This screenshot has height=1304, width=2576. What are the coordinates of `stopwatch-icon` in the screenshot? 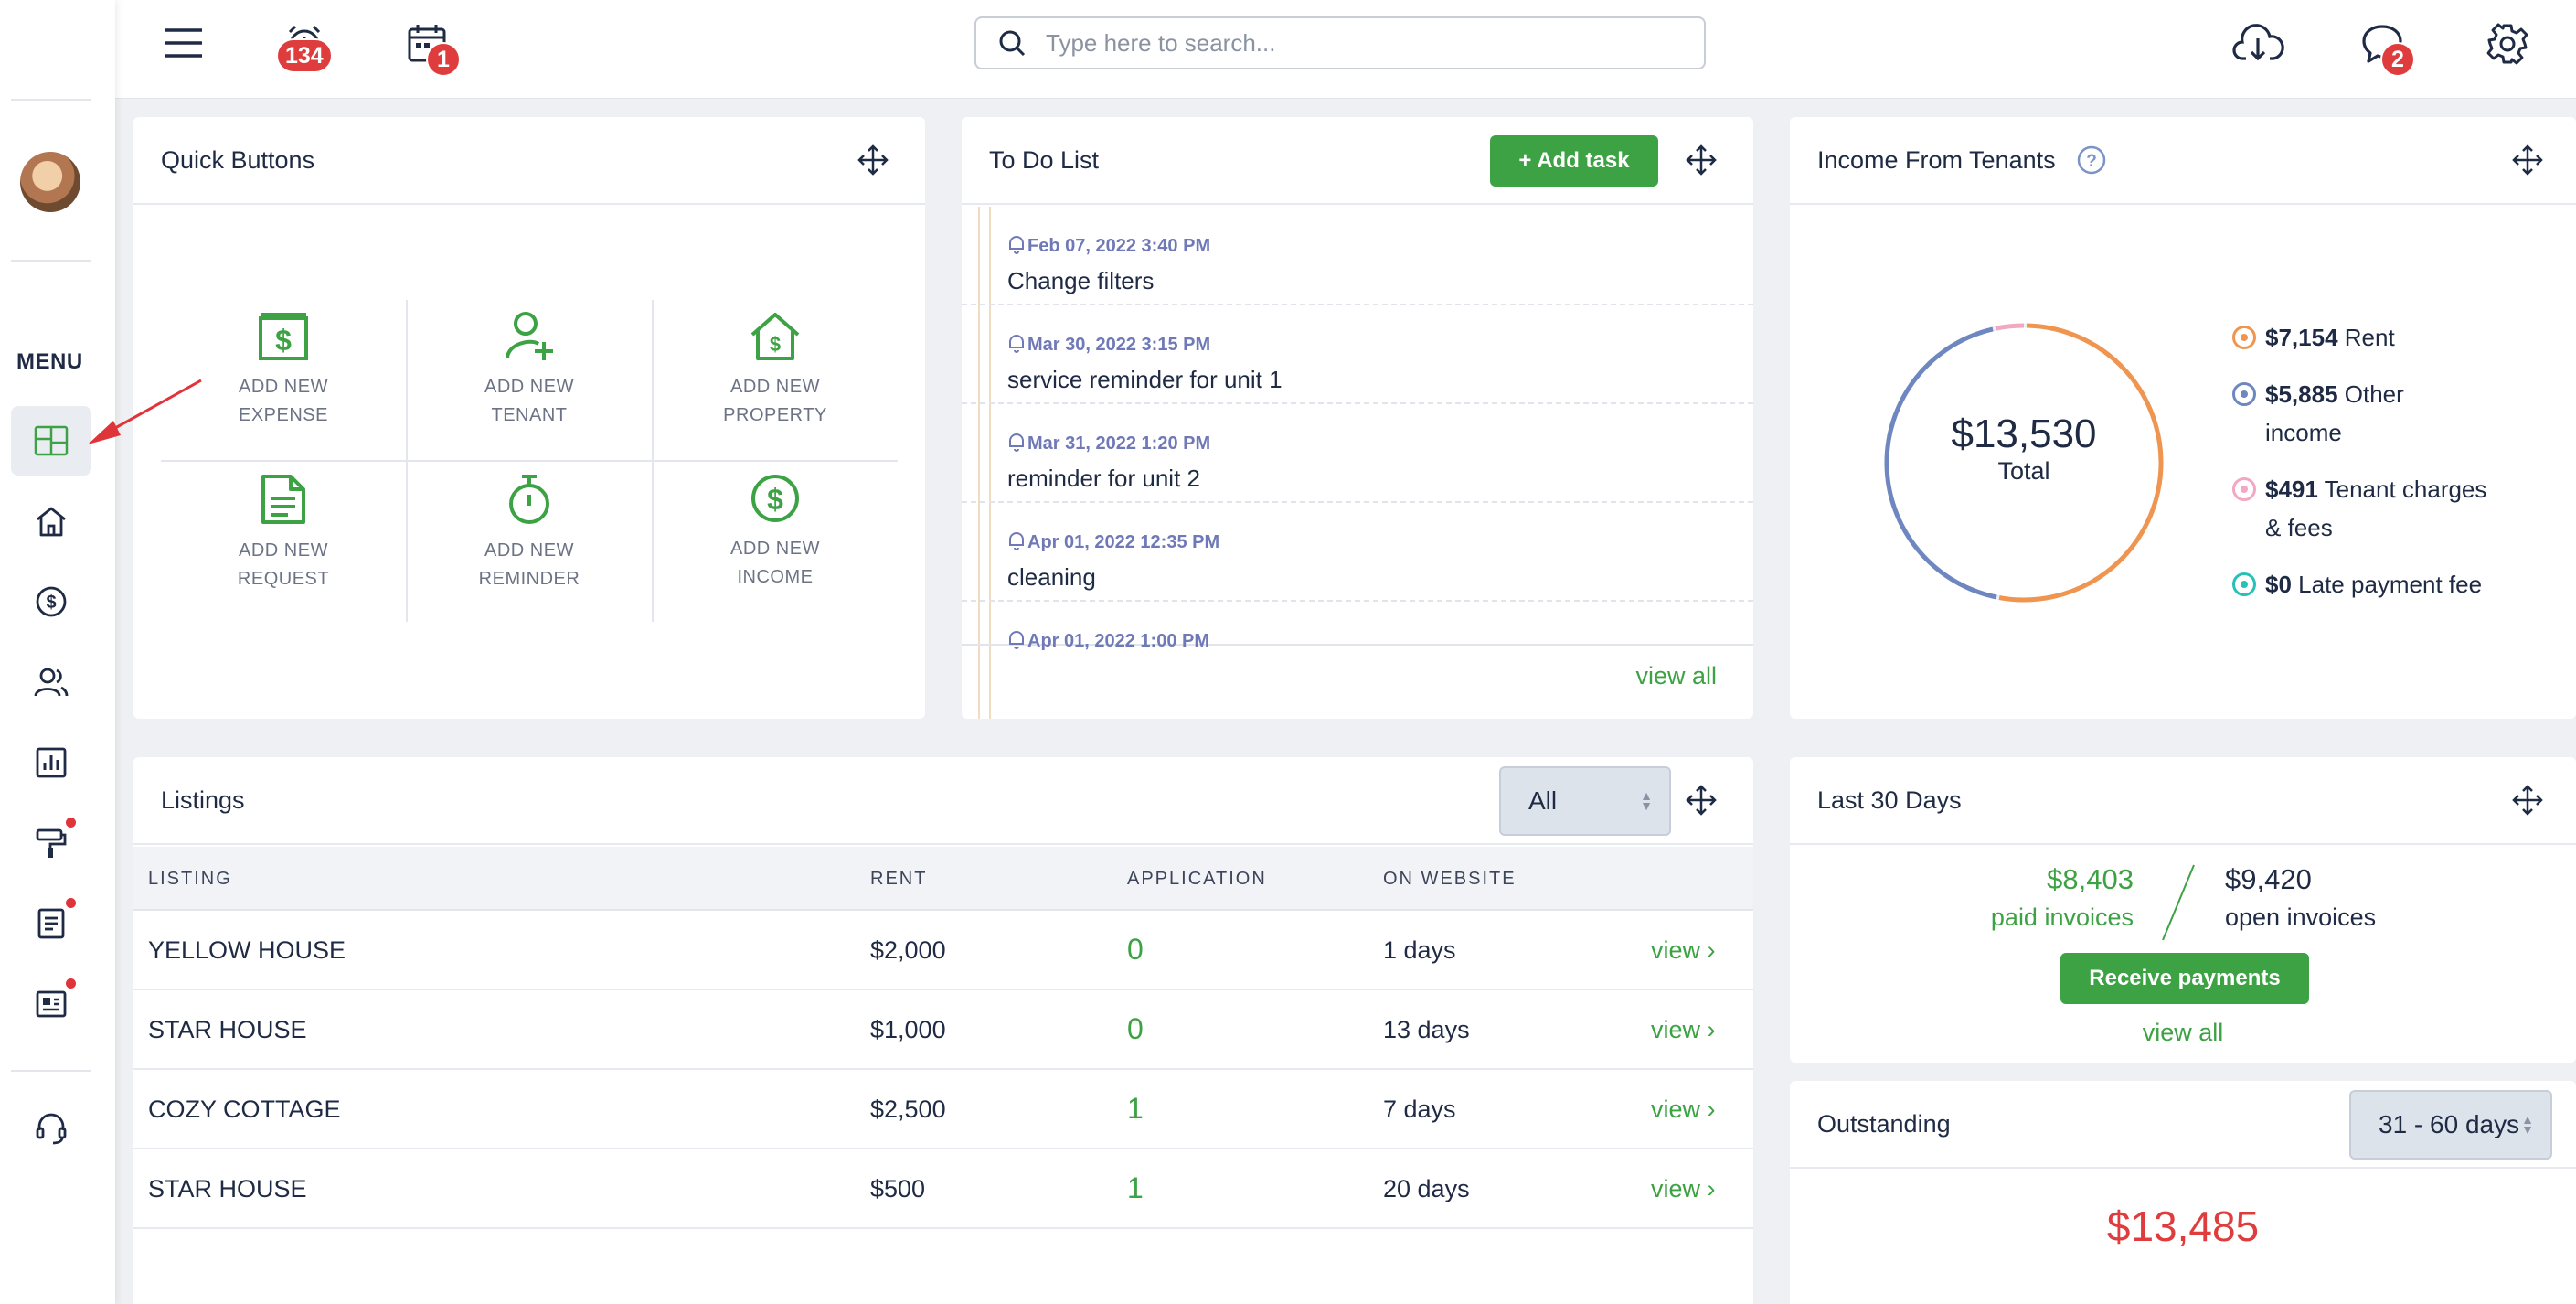 It's located at (529, 499).